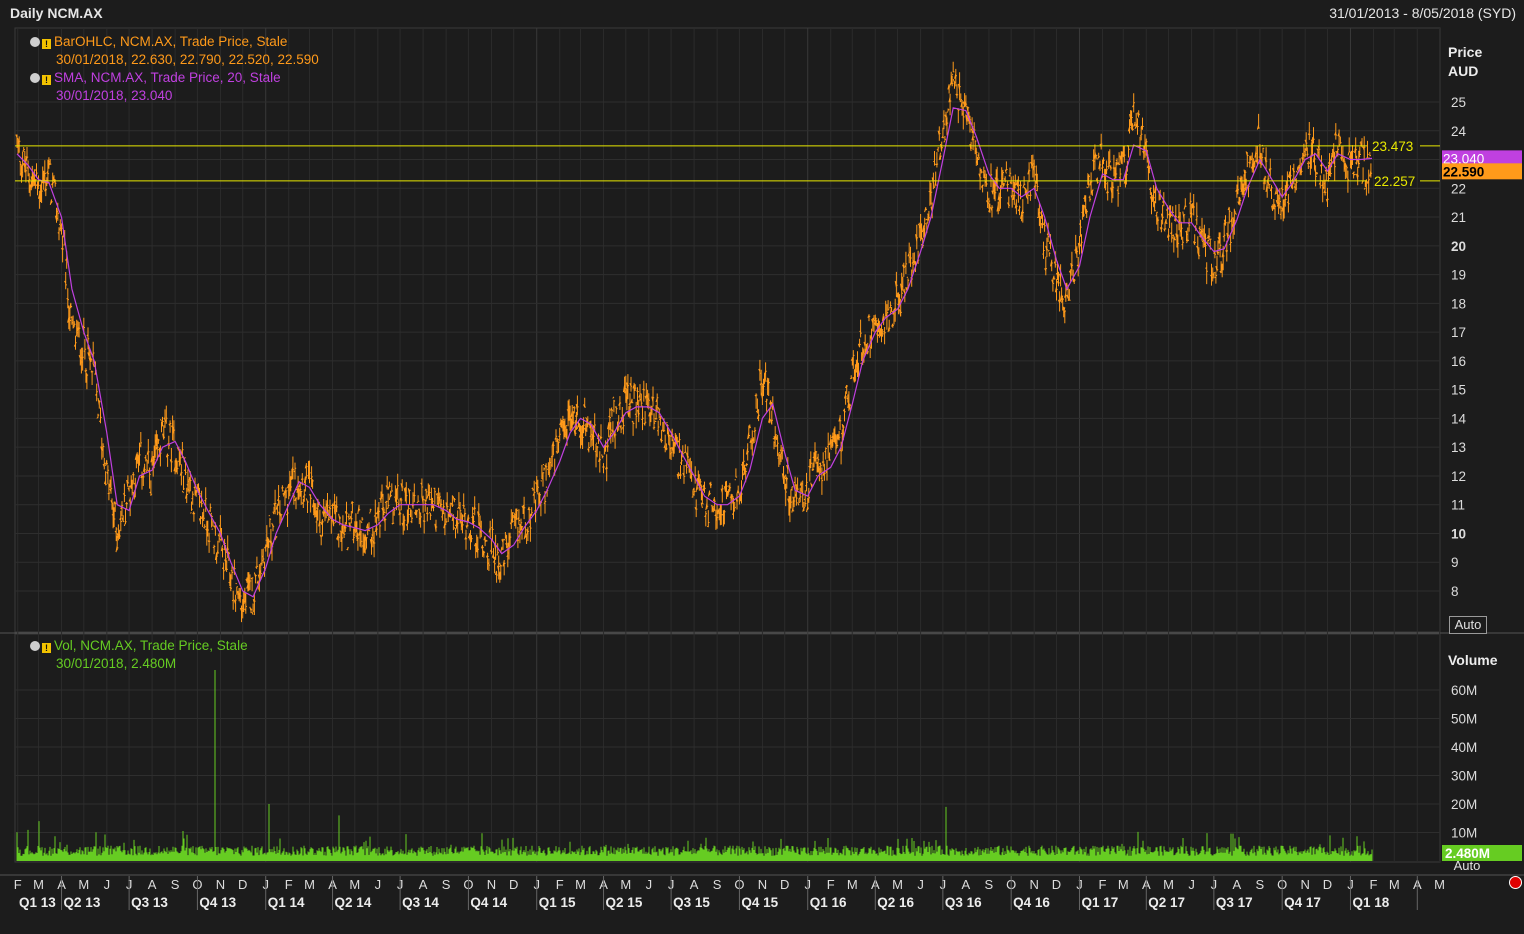 The height and width of the screenshot is (934, 1524). Describe the element at coordinates (557, 902) in the screenshot. I see `quarter-tick-label: Q1 15` at that location.